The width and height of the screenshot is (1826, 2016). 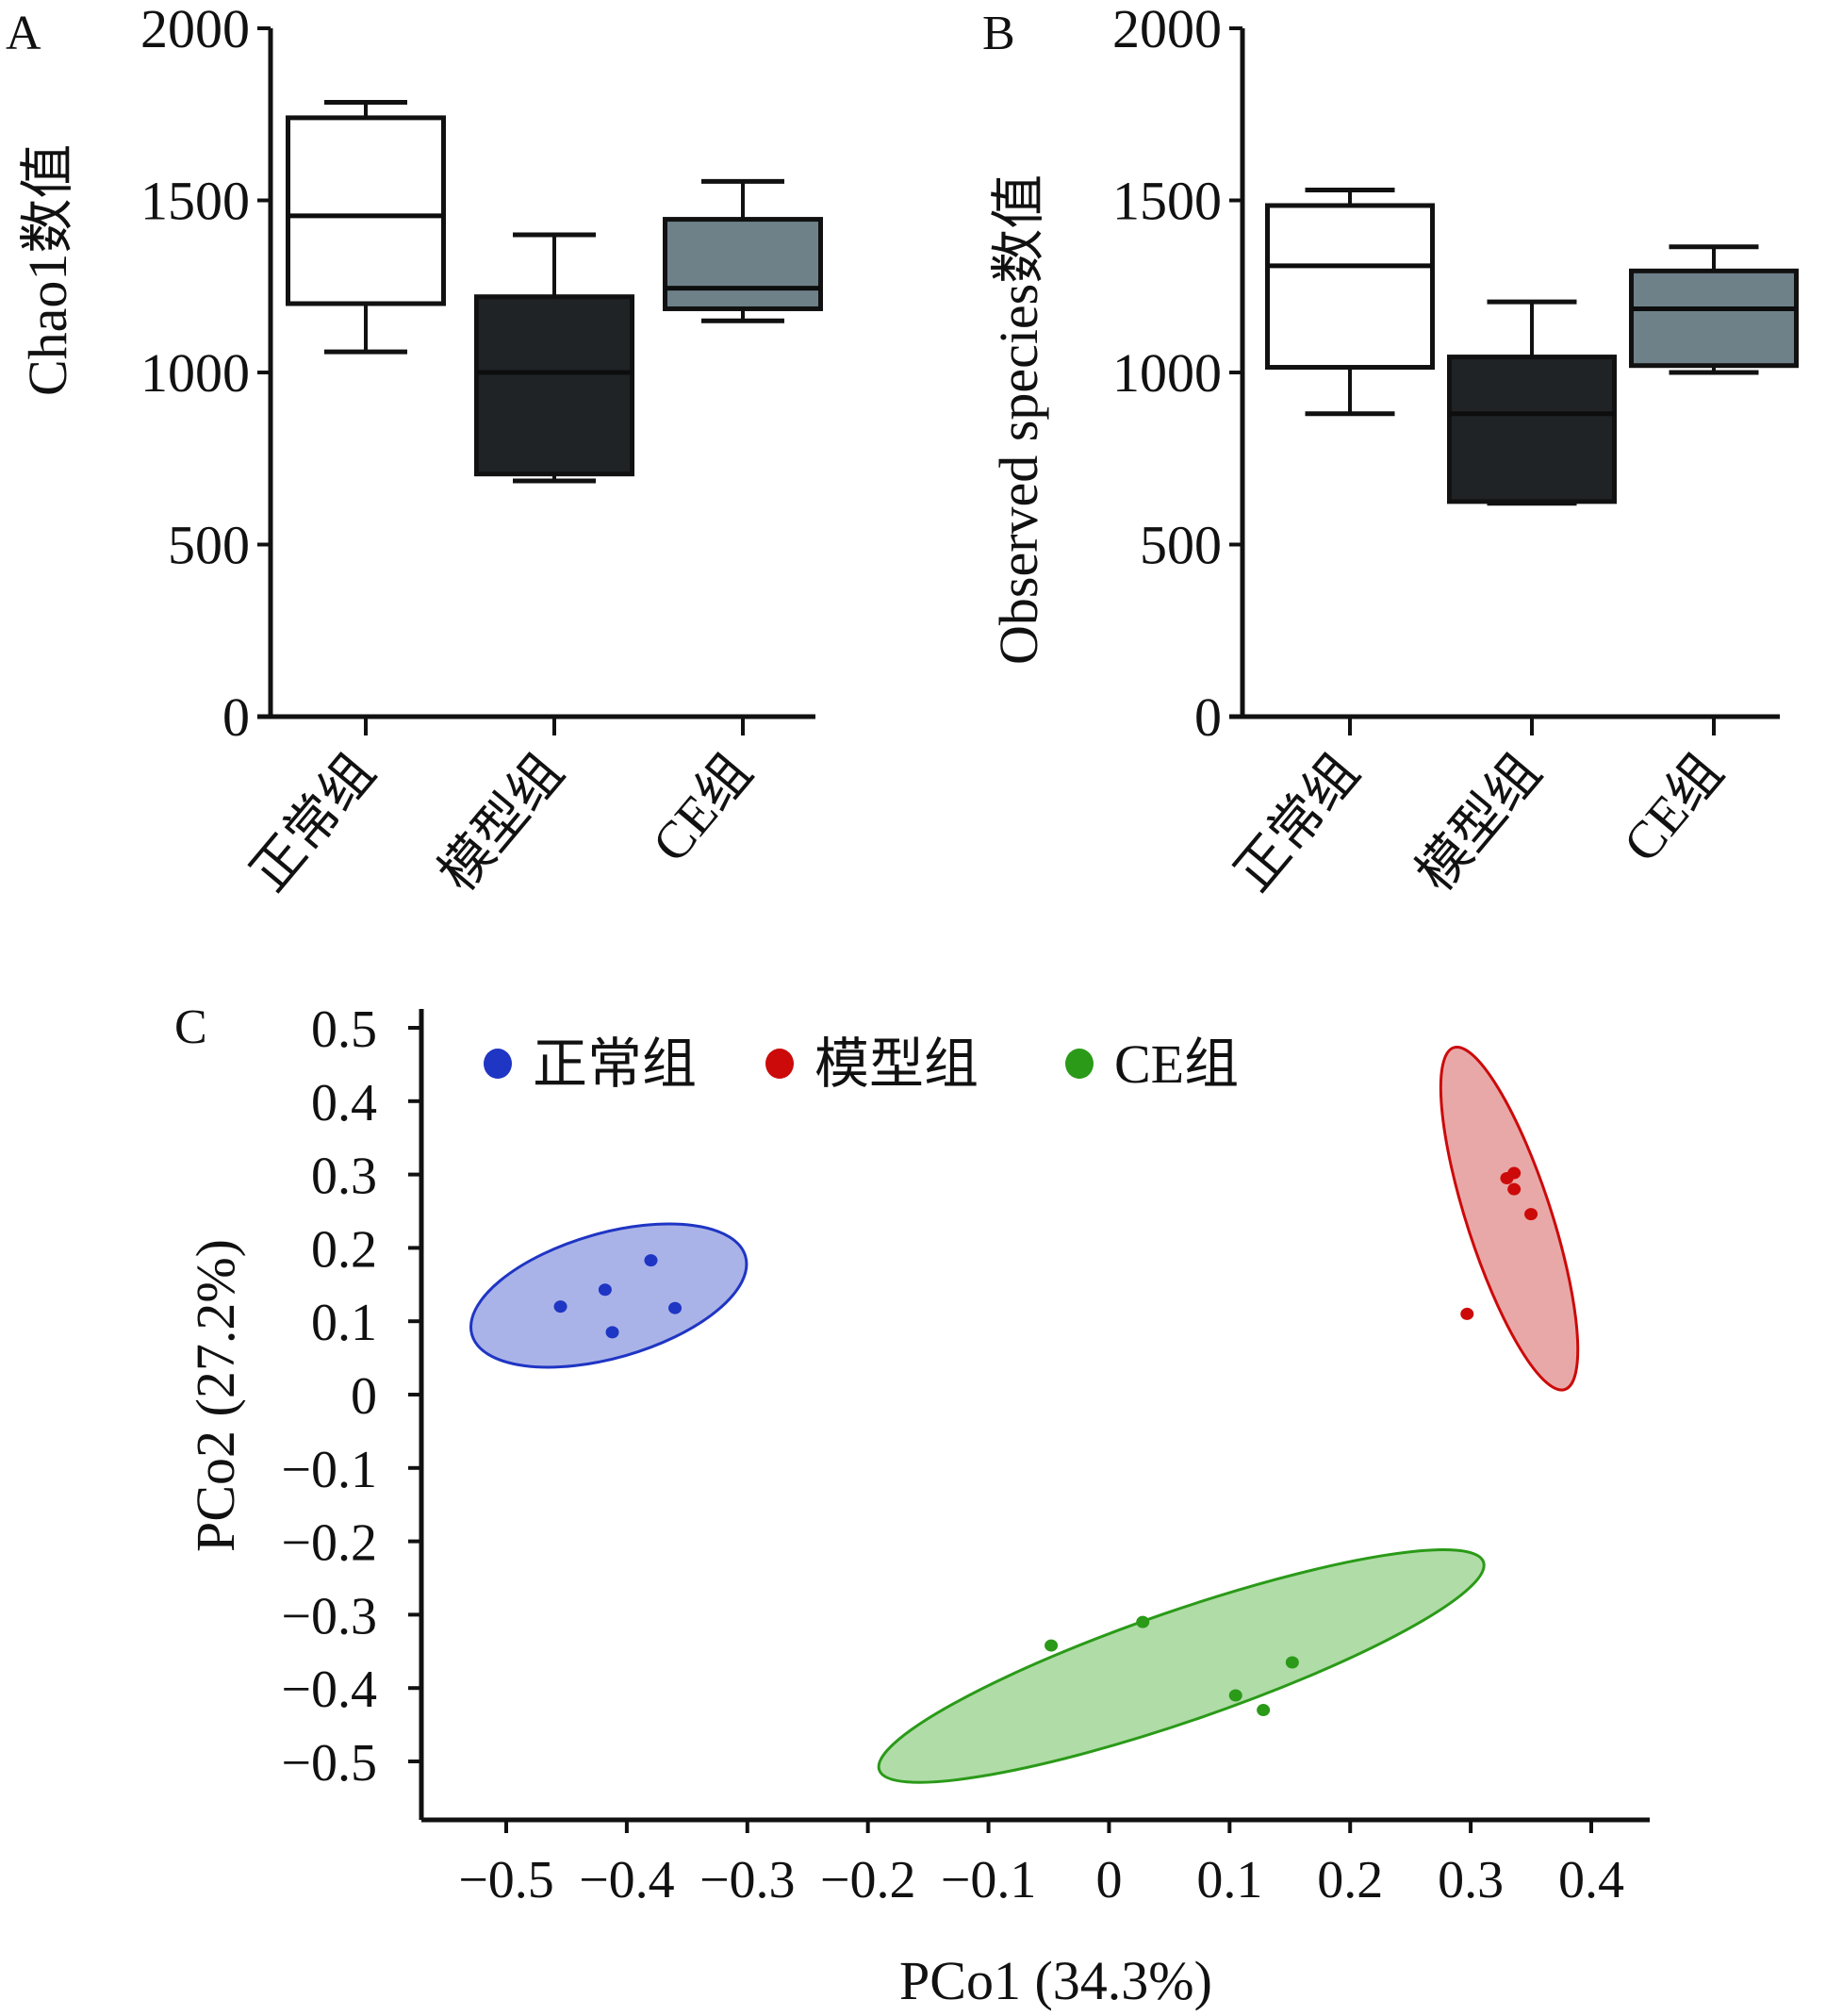 What do you see at coordinates (896, 1064) in the screenshot?
I see `legend-label: 模型组` at bounding box center [896, 1064].